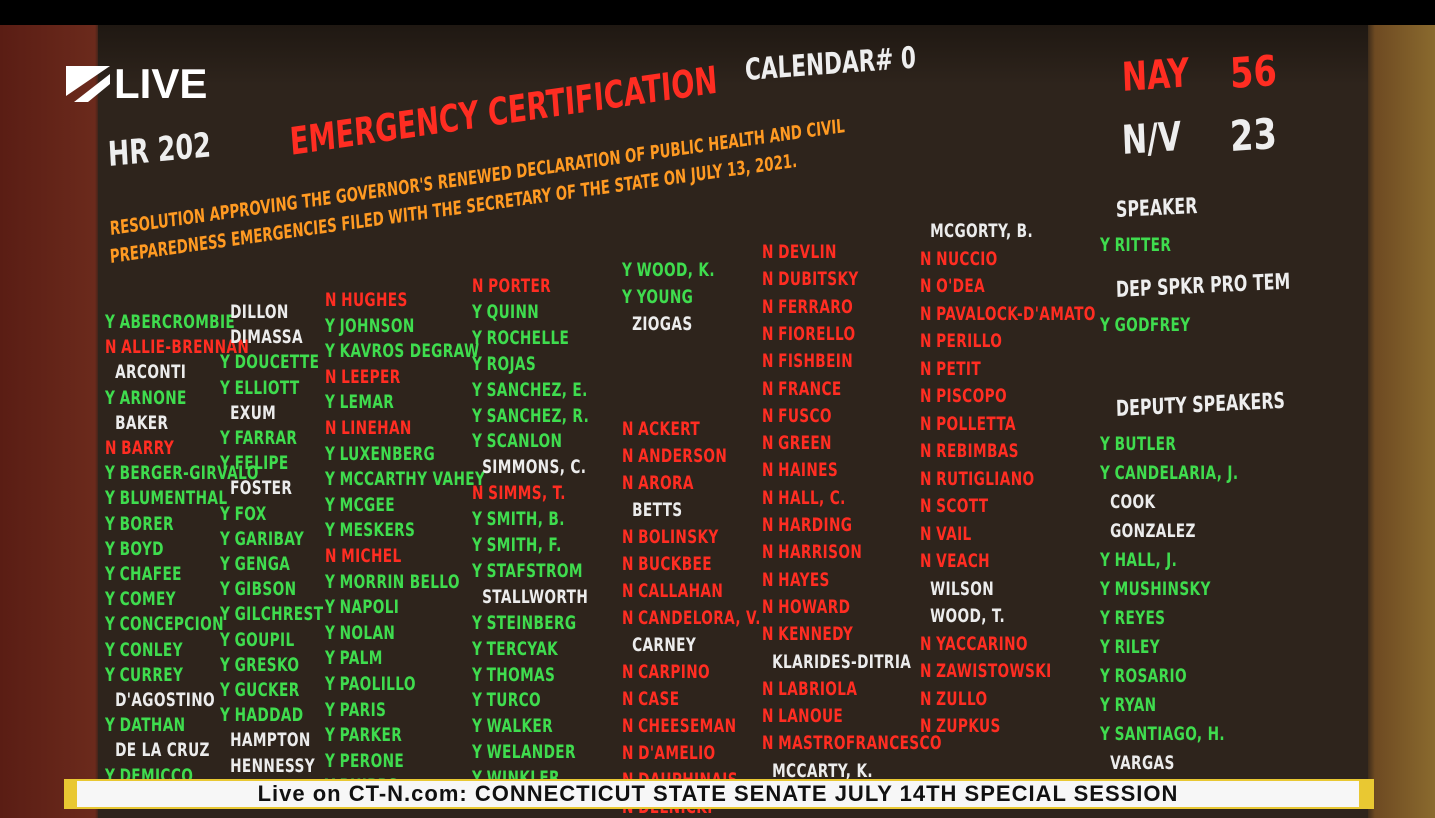  Describe the element at coordinates (1156, 208) in the screenshot. I see `section-heading: SPEAKER` at that location.